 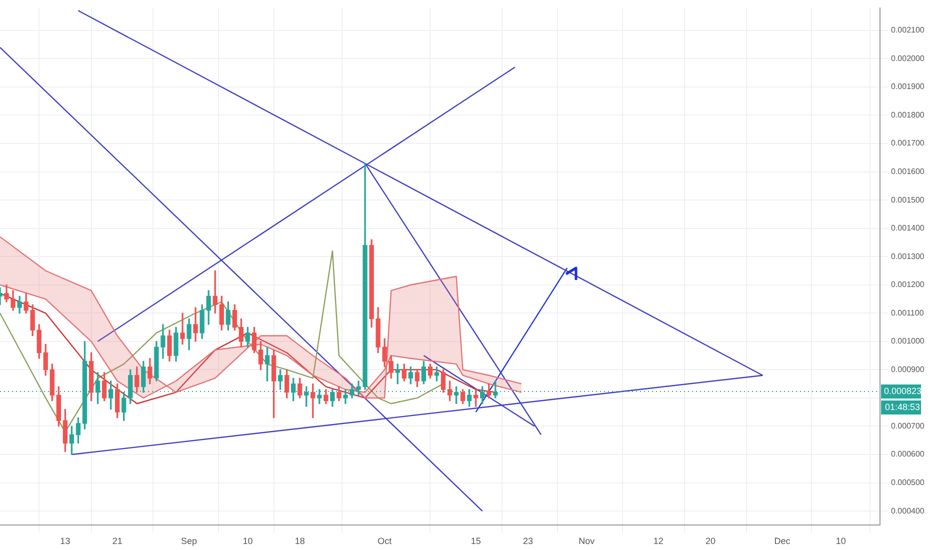 I want to click on y-tick-label: 0.001300, so click(x=908, y=256).